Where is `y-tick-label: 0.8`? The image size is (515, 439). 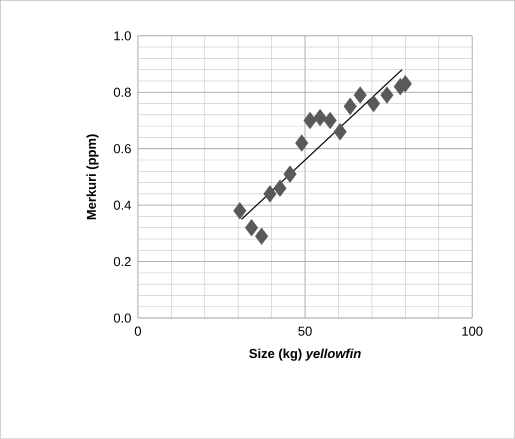
y-tick-label: 0.8 is located at coordinates (122, 92).